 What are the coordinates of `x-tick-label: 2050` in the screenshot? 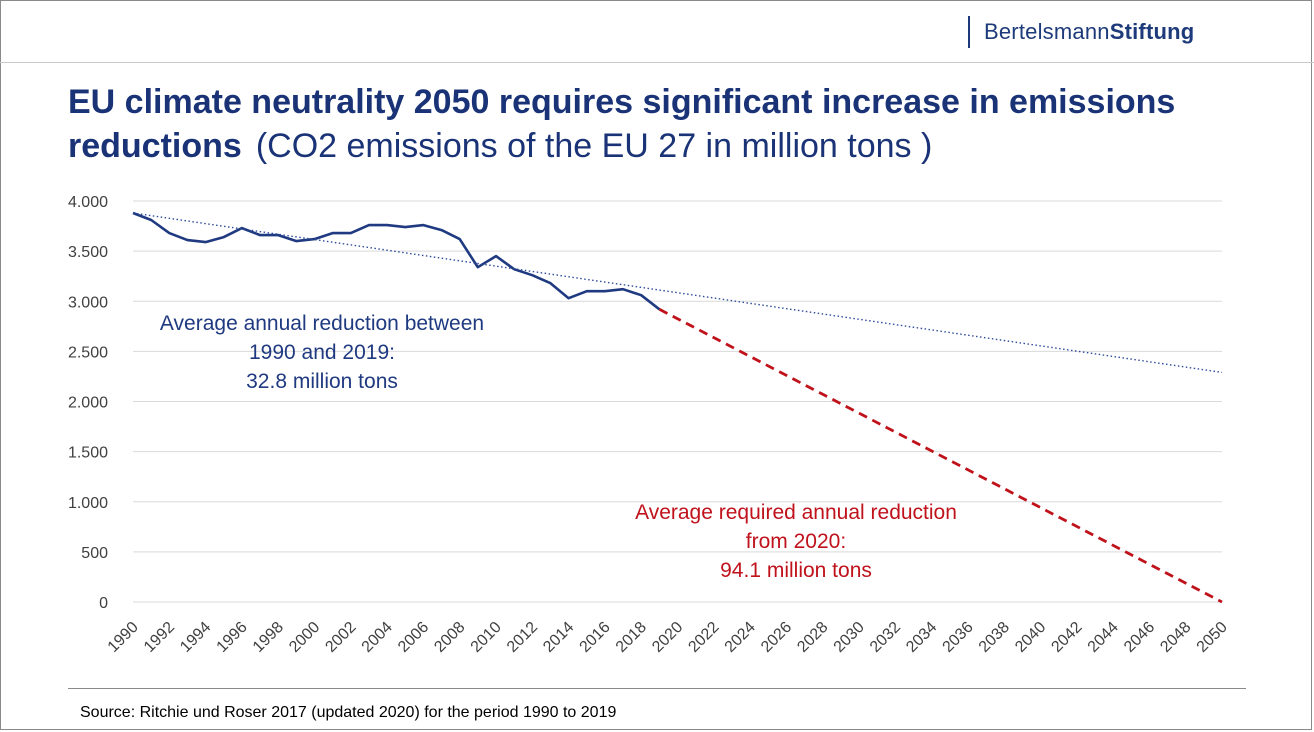 It's located at (1212, 637).